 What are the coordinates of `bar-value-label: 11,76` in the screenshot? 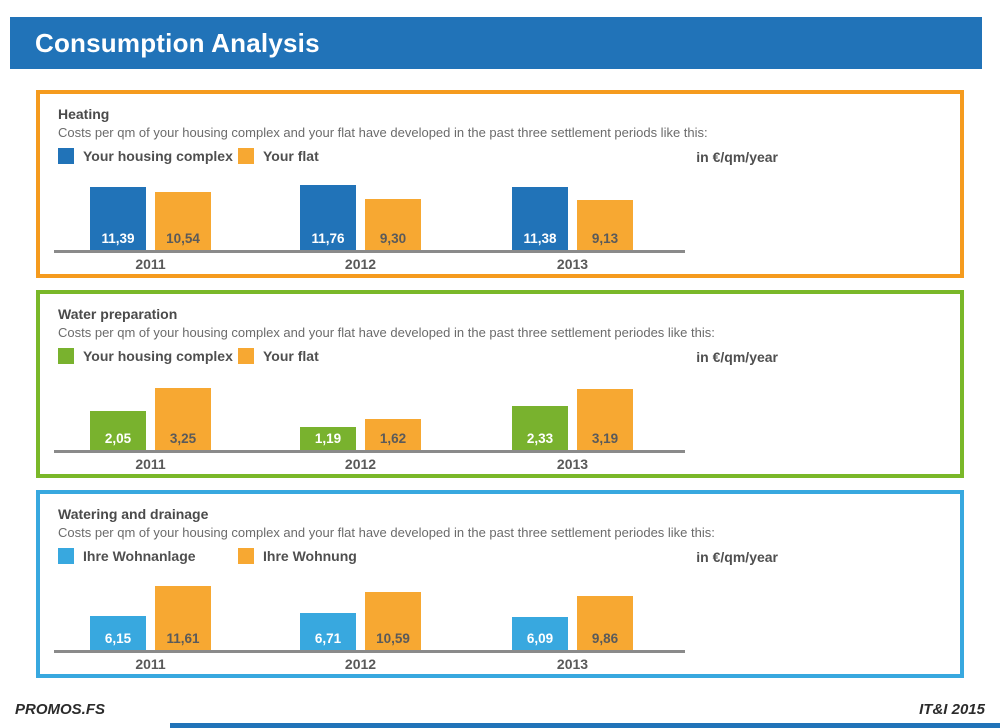 It's located at (328, 238).